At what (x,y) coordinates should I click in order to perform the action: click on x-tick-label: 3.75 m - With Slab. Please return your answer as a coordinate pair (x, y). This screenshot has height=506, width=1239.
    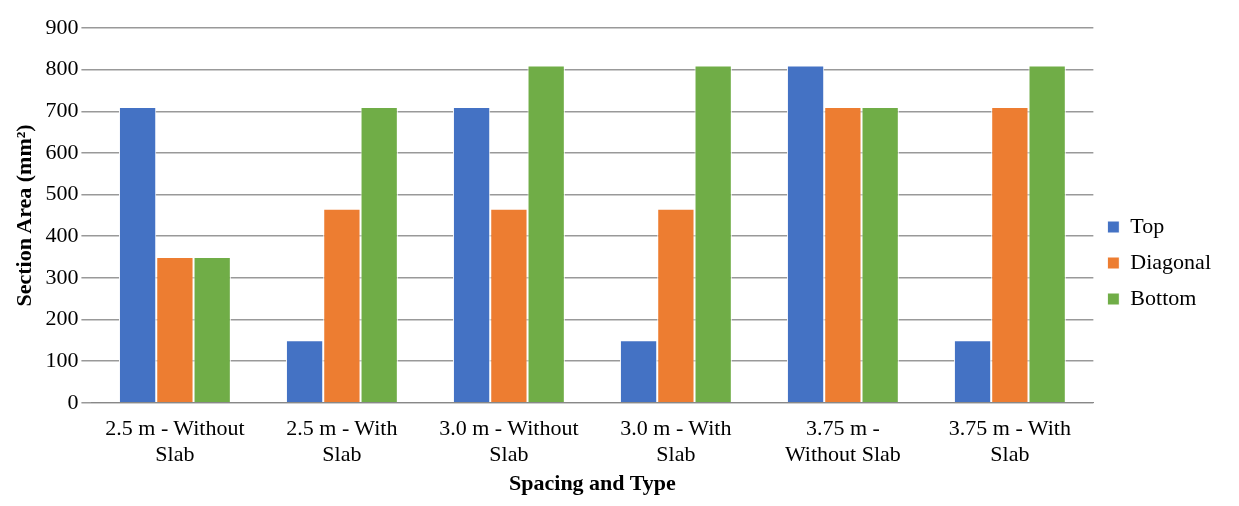
    Looking at the image, I should click on (1009, 440).